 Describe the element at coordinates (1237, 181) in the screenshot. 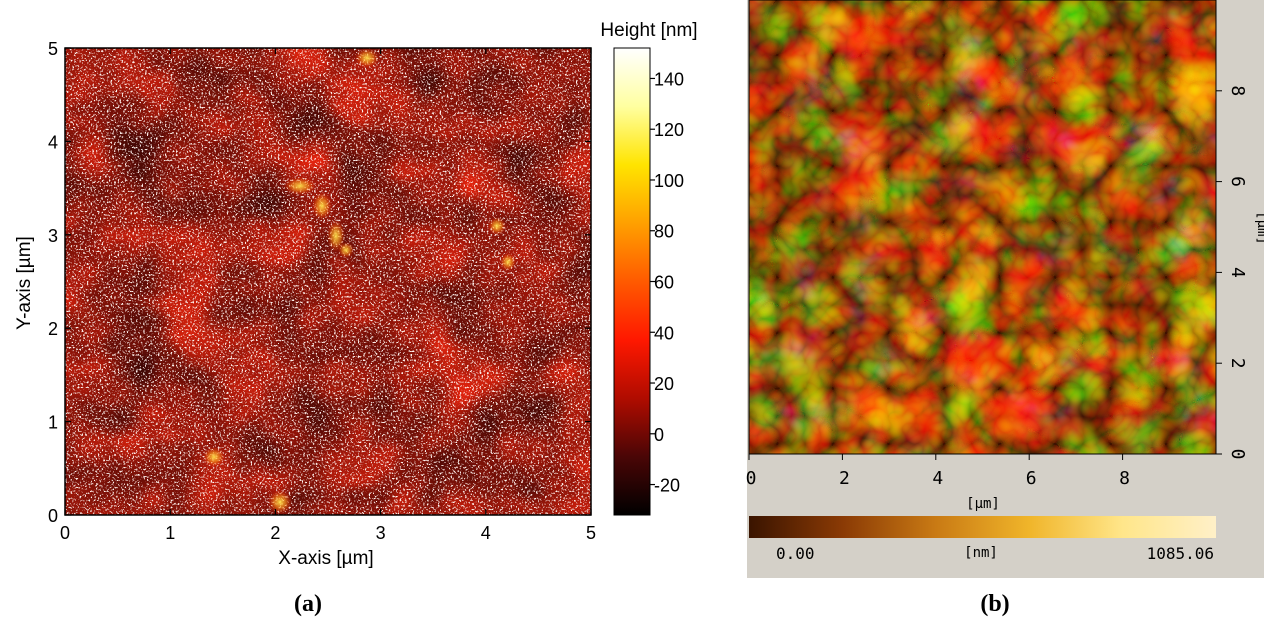

I see `y-tick-label-b: 6` at that location.